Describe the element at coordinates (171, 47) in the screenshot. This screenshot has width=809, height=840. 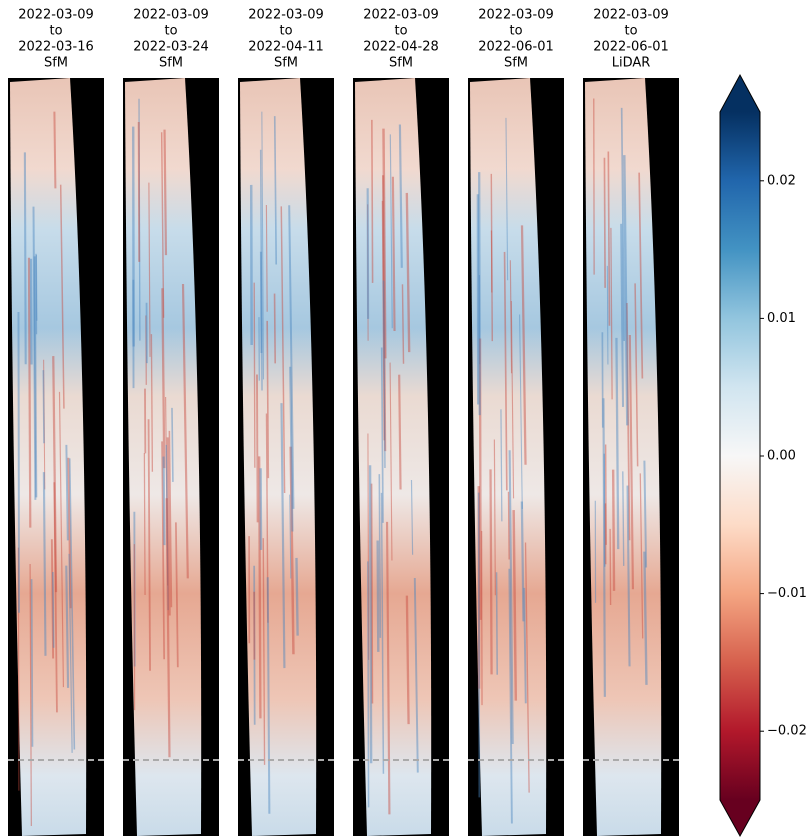
I see `panel-title: 2022-03-24` at that location.